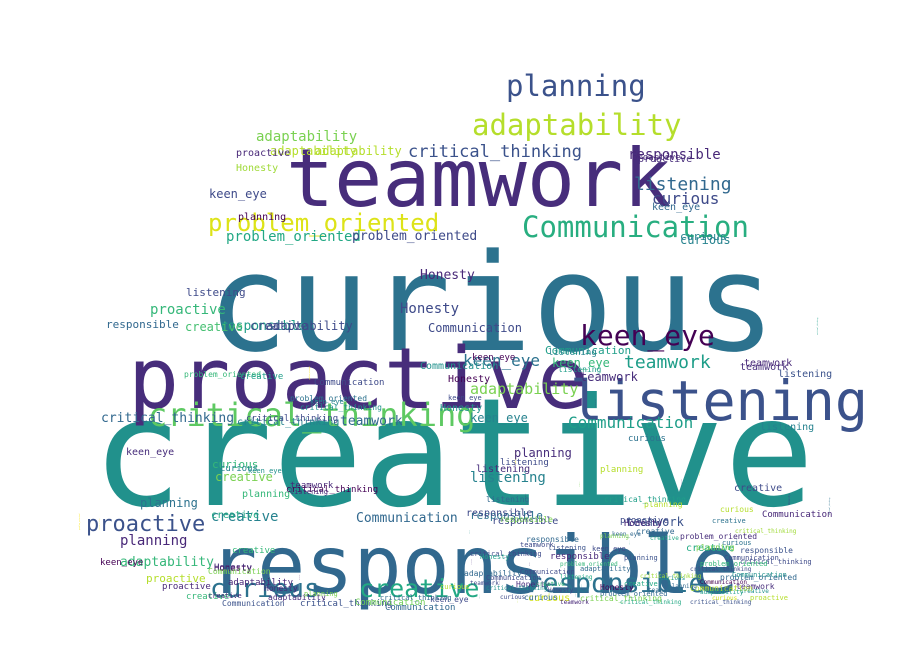 Image resolution: width=900 pixels, height=668 pixels. What do you see at coordinates (621, 470) in the screenshot?
I see `word-95: planning` at bounding box center [621, 470].